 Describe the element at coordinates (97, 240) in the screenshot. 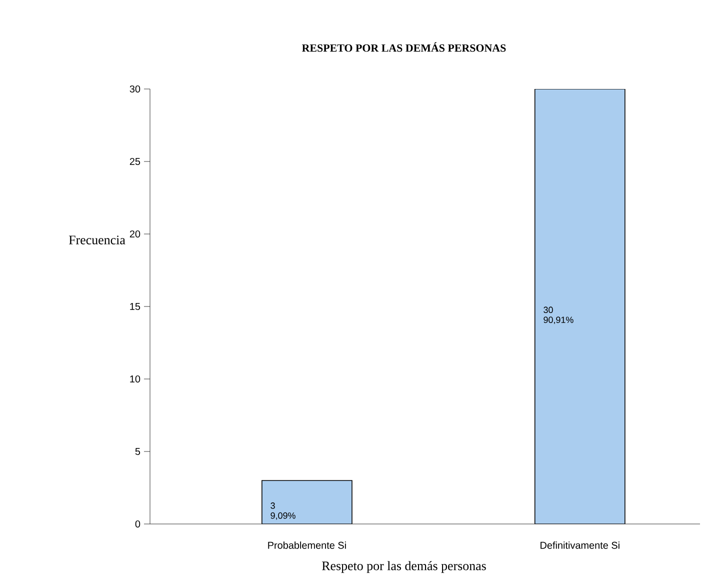

I see `y-axis-title: Frecuencia` at that location.